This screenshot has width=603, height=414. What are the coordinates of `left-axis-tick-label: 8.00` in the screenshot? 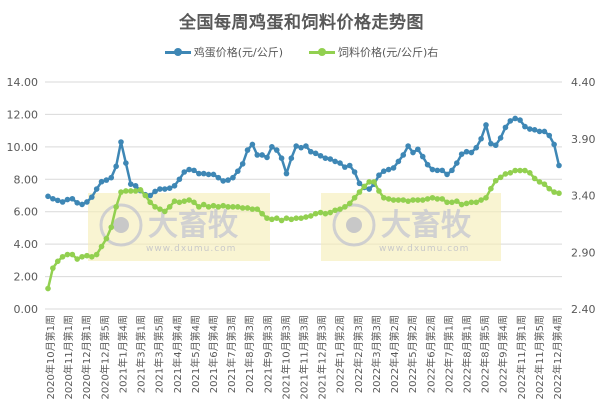 It's located at (26, 179).